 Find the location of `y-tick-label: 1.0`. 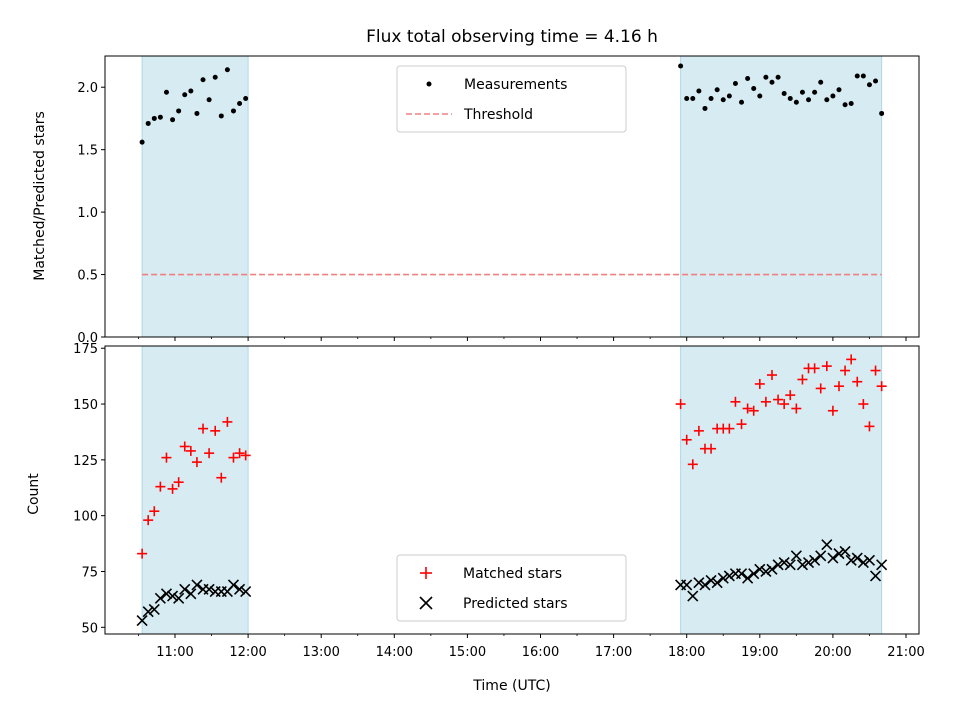

y-tick-label: 1.0 is located at coordinates (87, 213).